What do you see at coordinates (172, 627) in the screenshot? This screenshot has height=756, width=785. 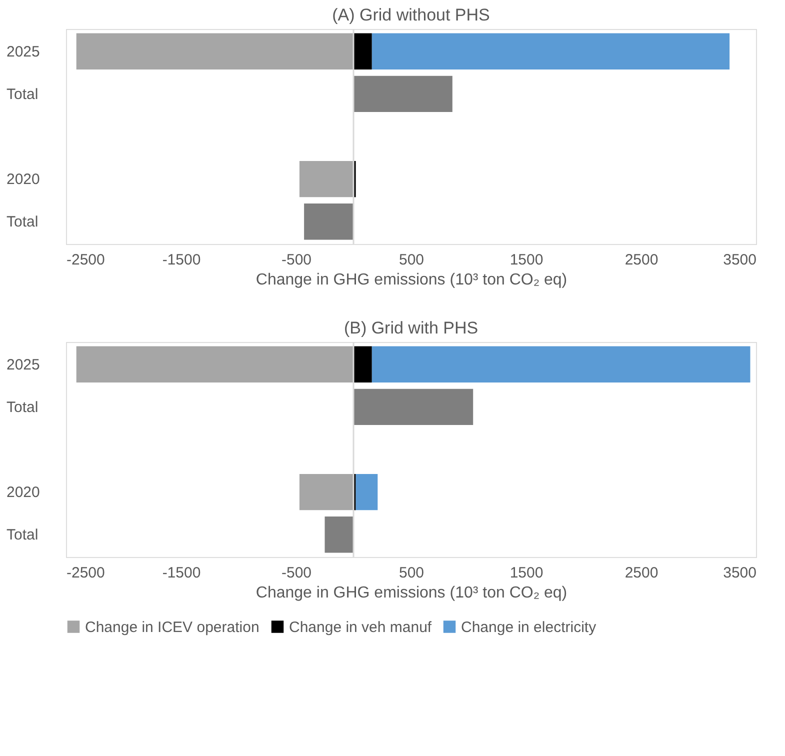 I see `legend-label: Change in ICEV operation` at bounding box center [172, 627].